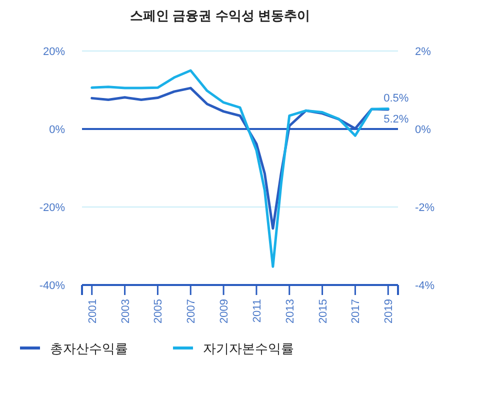 This screenshot has width=495, height=397. I want to click on legend-label: 자기자본수익률, so click(248, 348).